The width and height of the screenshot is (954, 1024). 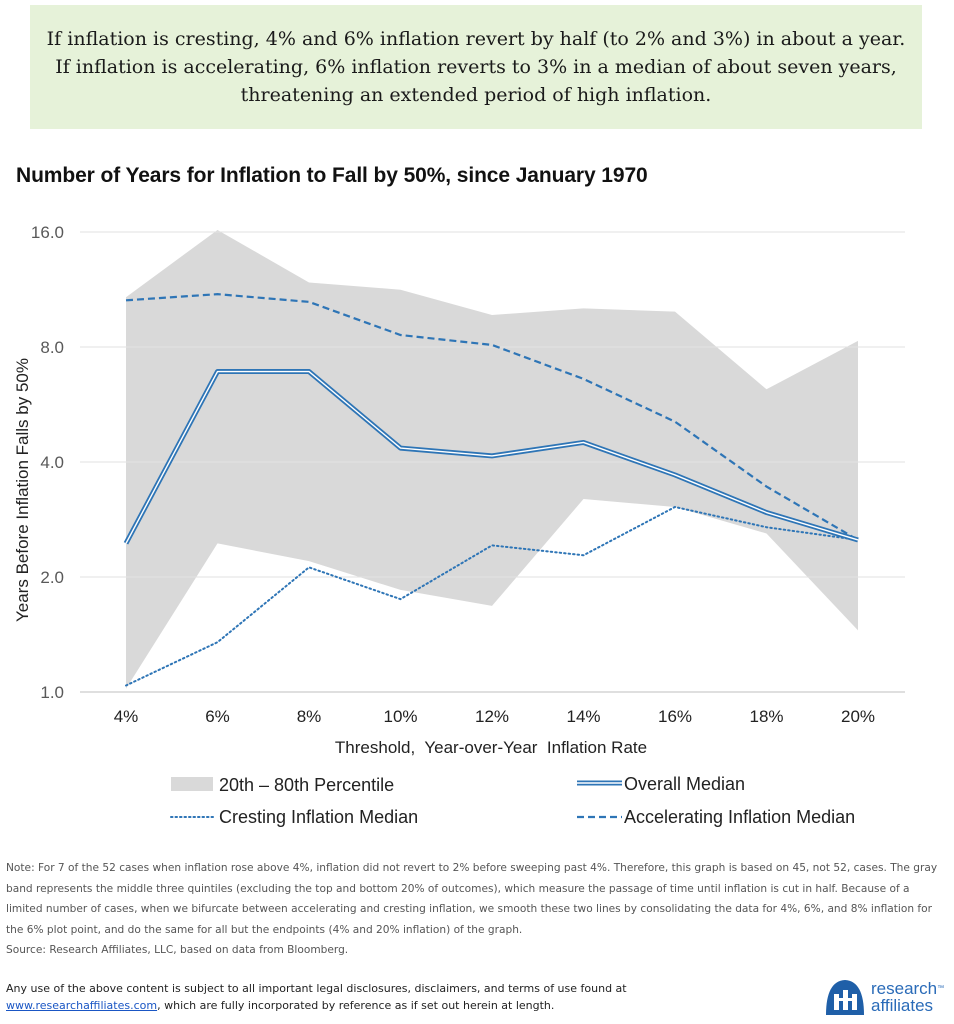 What do you see at coordinates (52, 462) in the screenshot?
I see `y-tick-label: 4.0` at bounding box center [52, 462].